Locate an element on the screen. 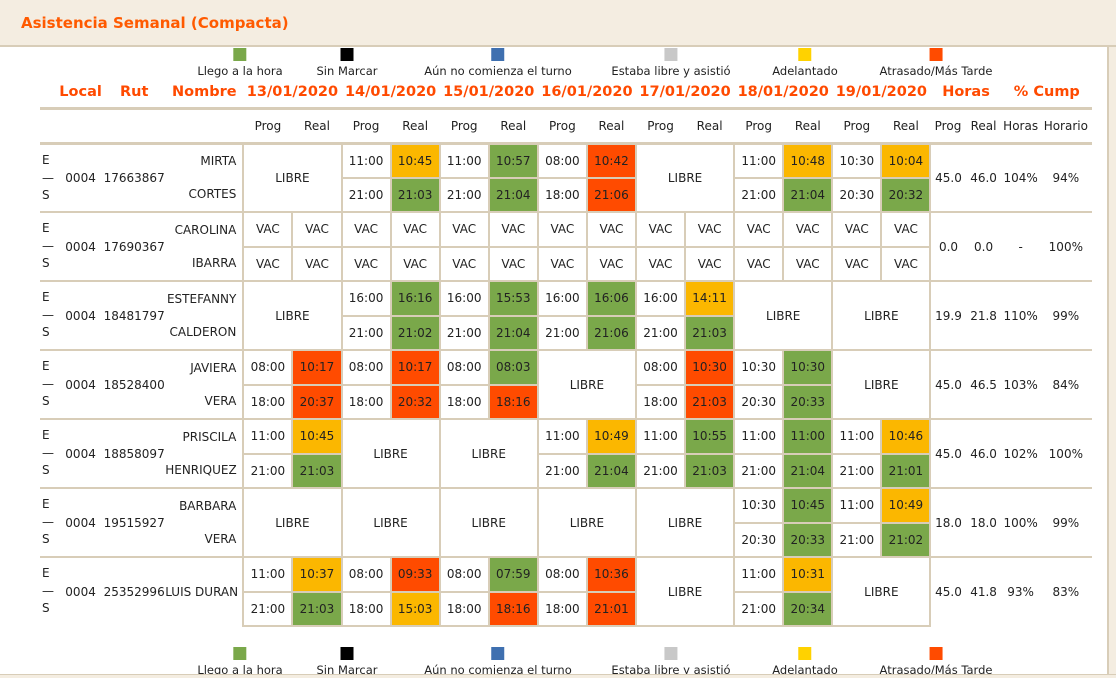  entry-real-time: 10:57 is located at coordinates (513, 160).